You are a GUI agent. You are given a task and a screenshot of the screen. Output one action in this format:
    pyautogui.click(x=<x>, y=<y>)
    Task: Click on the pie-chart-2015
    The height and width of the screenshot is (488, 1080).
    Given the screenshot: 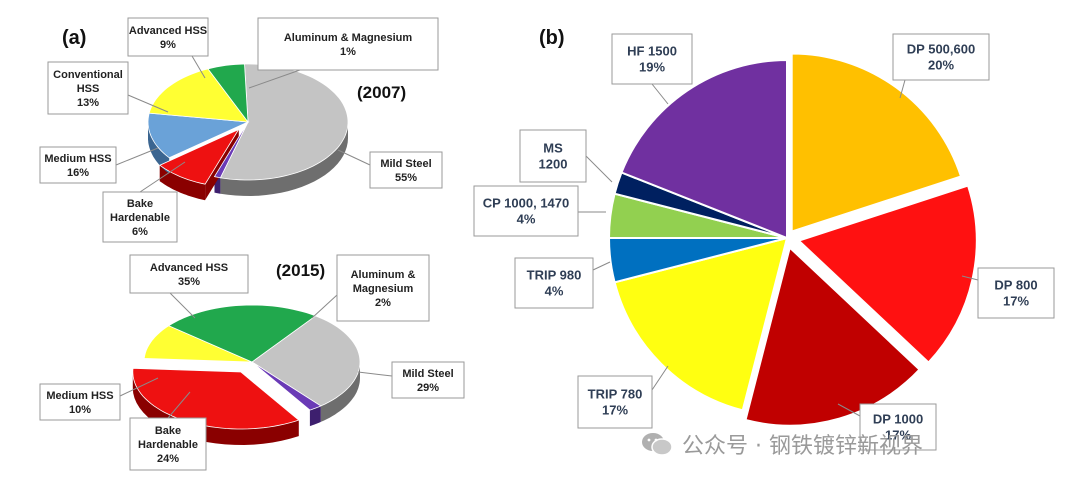 What is the action you would take?
    pyautogui.click(x=246, y=374)
    